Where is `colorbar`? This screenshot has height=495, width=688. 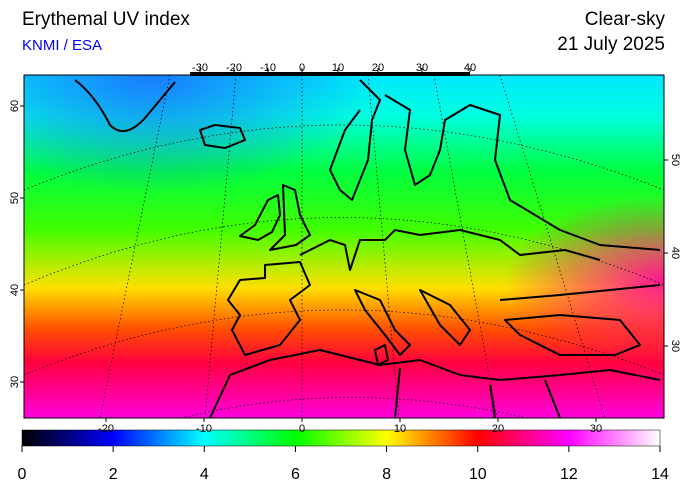 colorbar is located at coordinates (341, 438).